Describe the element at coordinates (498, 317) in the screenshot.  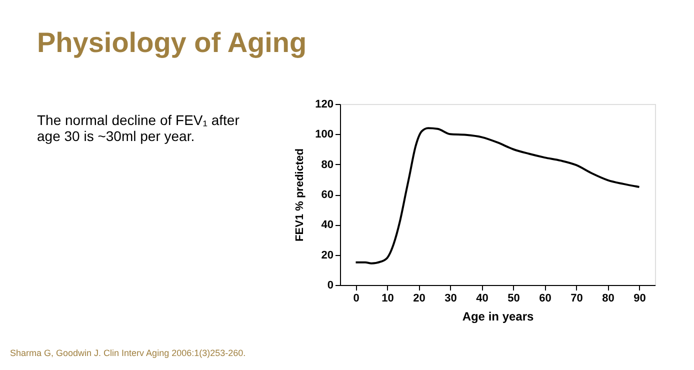
I see `x-axis-title: Age in years` at that location.